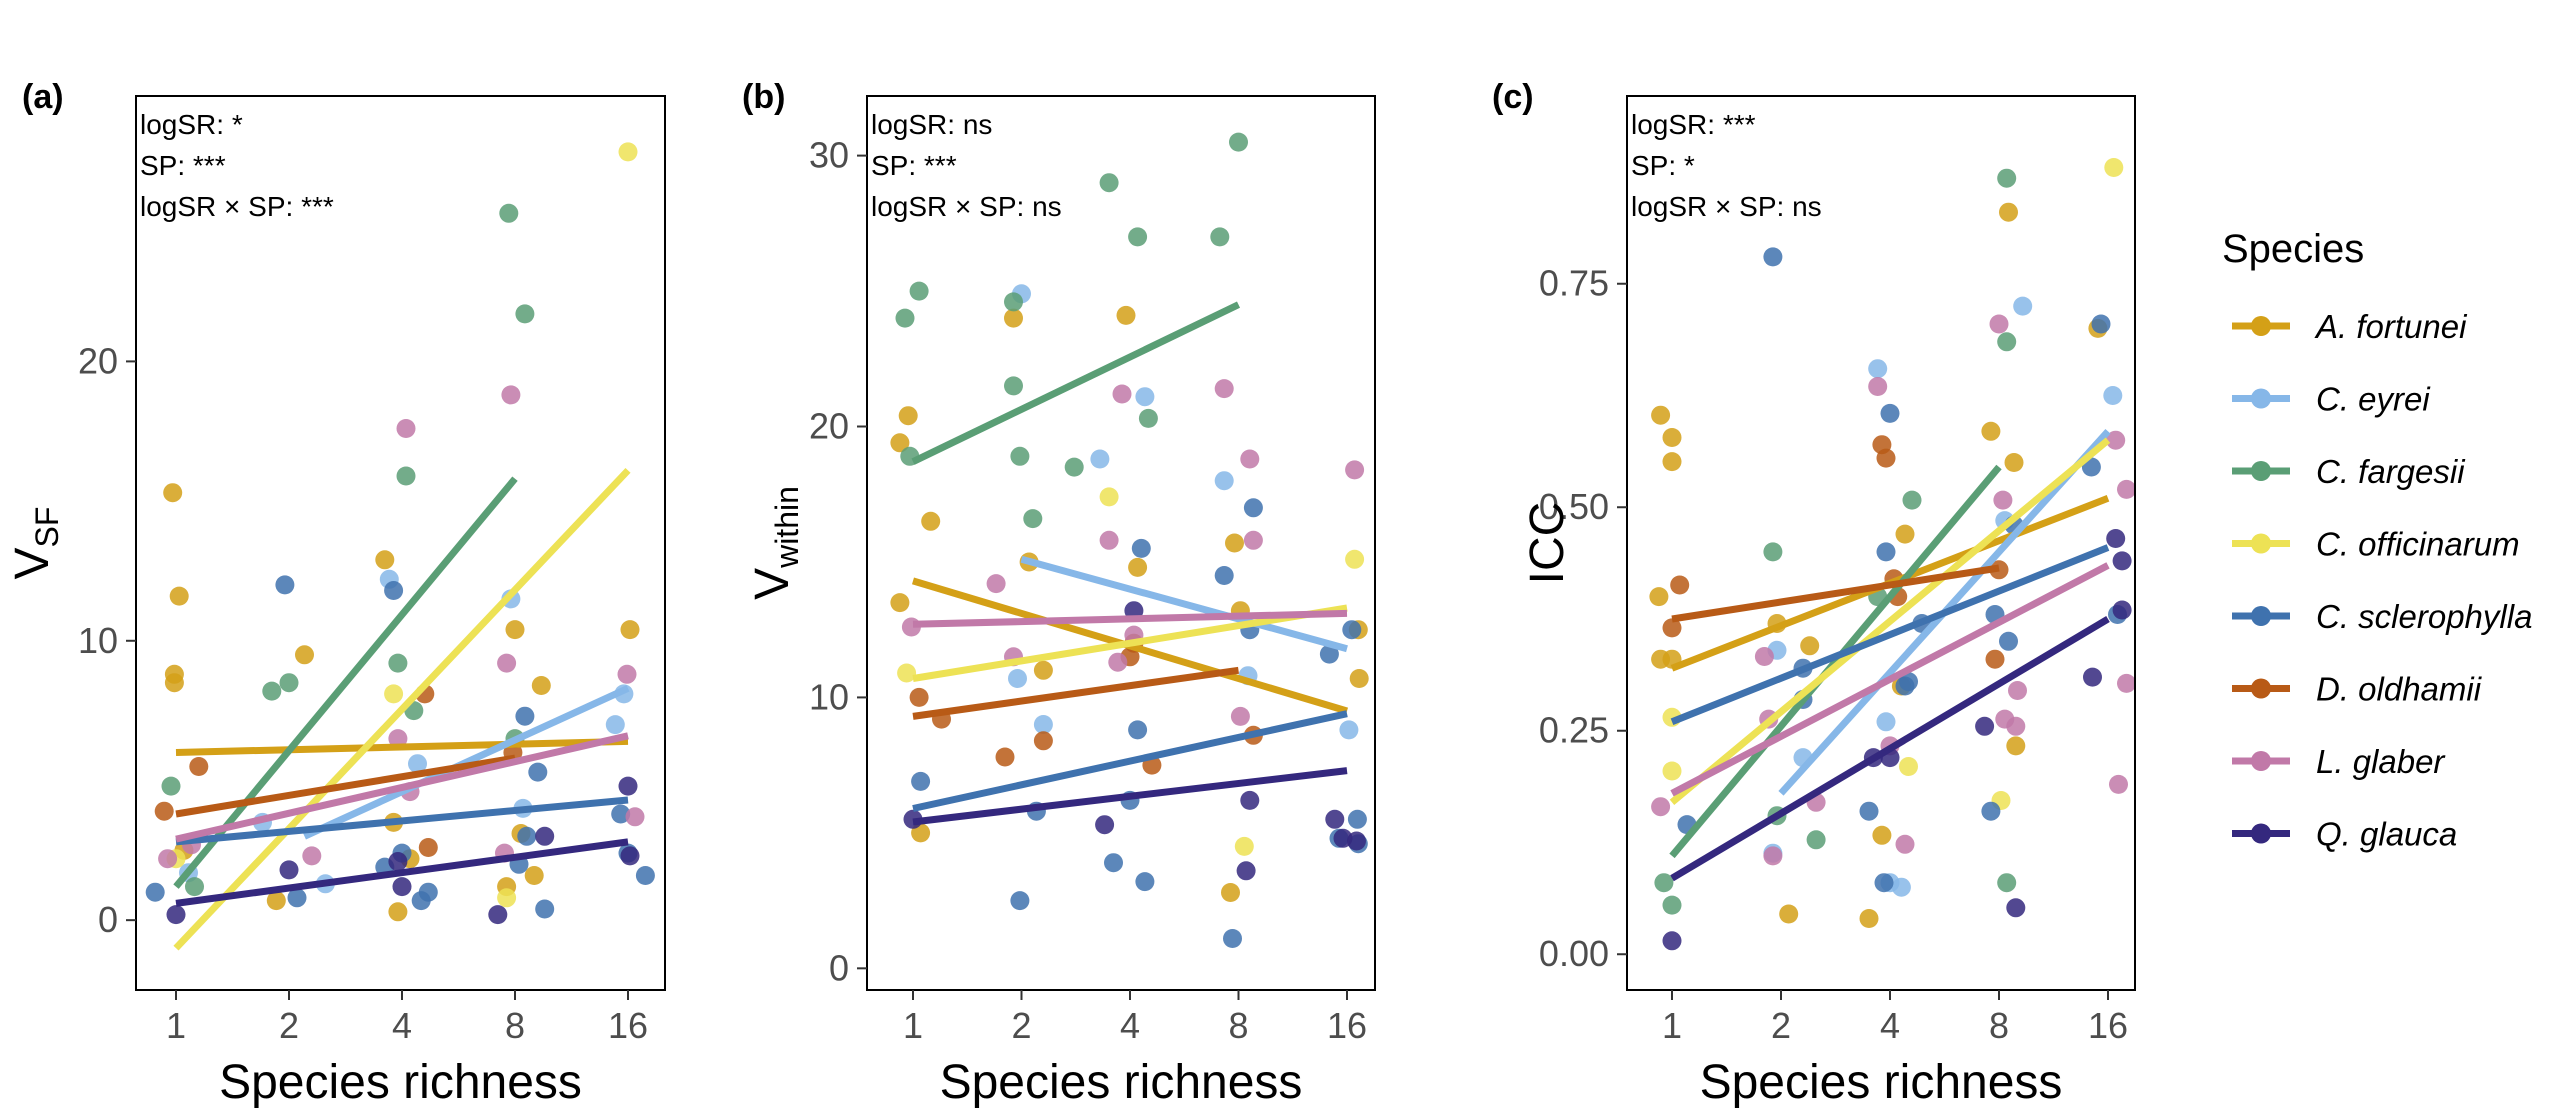 The image size is (2572, 1116). I want to click on legend-label: D. oldhamii, so click(2399, 689).